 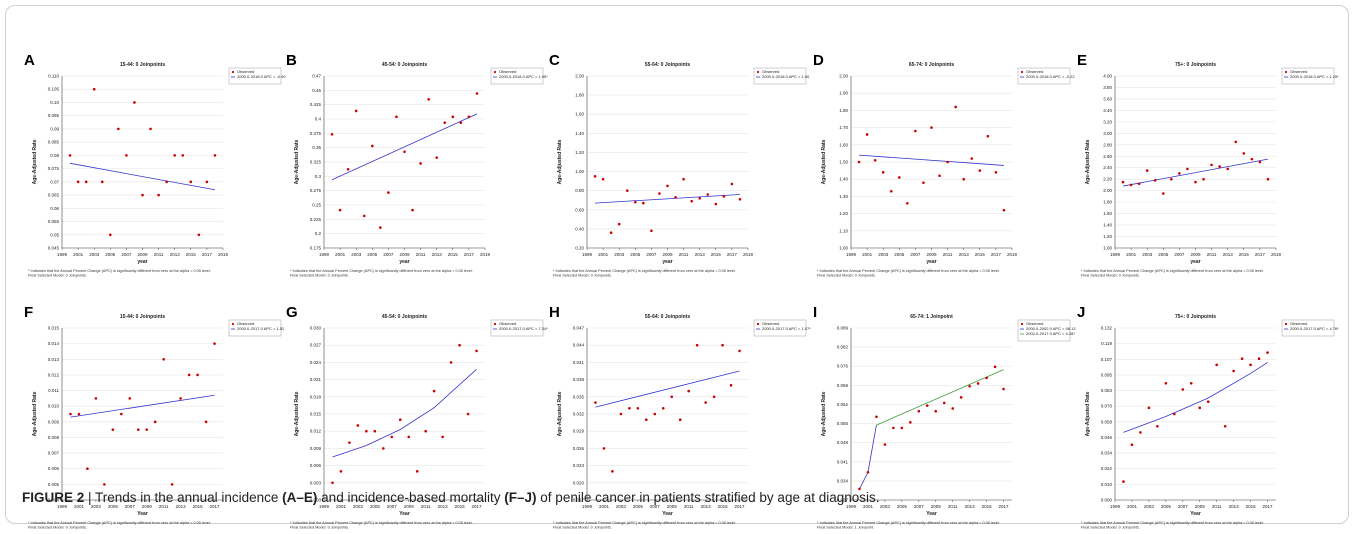 What do you see at coordinates (316, 205) in the screenshot?
I see `y-tick-label: 0.25` at bounding box center [316, 205].